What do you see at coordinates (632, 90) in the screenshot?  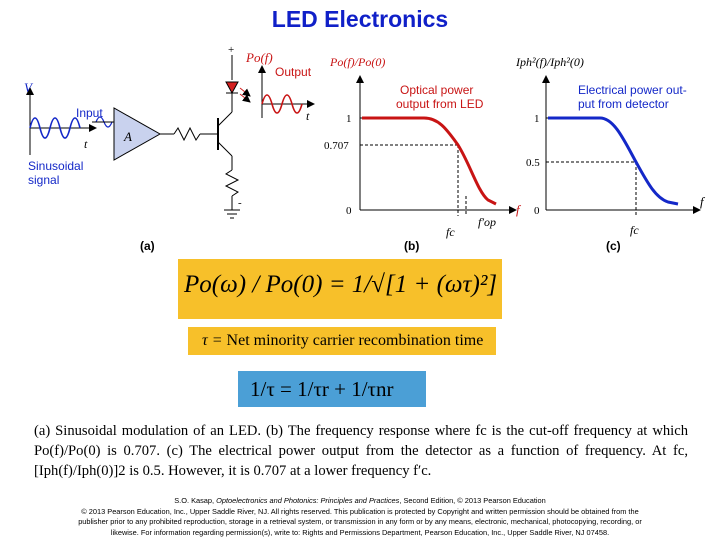 I see `panel-c-legend-1: Electrical power out-` at bounding box center [632, 90].